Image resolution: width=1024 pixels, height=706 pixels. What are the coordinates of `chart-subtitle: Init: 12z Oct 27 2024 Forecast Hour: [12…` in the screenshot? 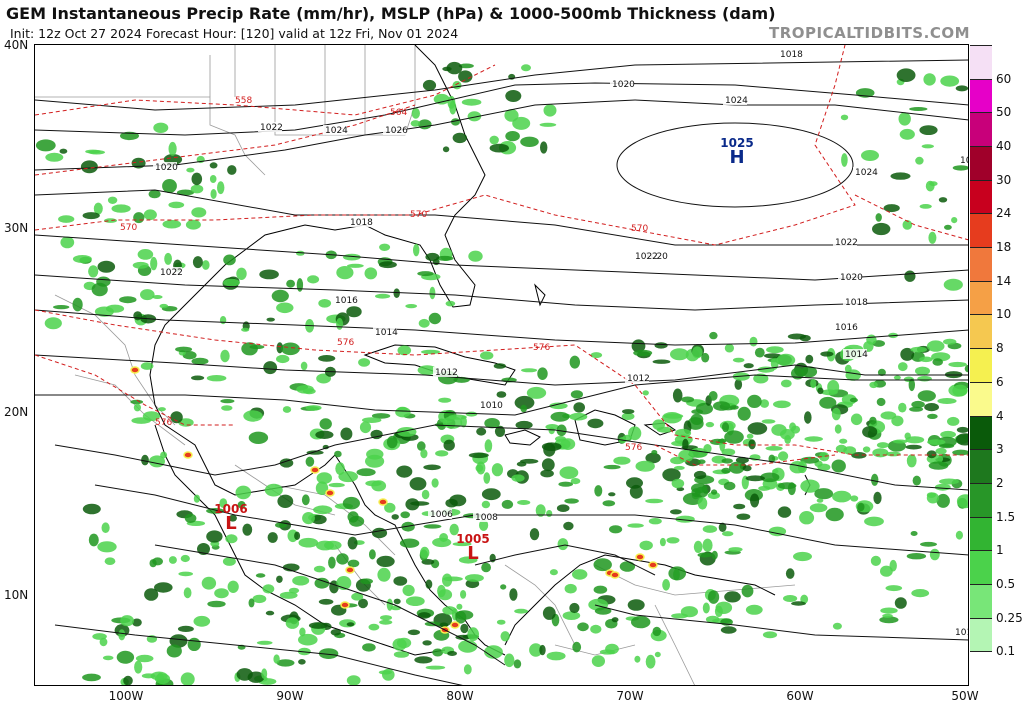 It's located at (234, 33).